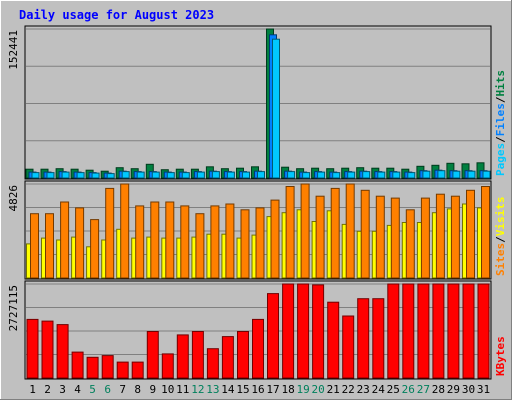 The width and height of the screenshot is (512, 400). Describe the element at coordinates (122, 389) in the screenshot. I see `day-label-7: 7` at that location.